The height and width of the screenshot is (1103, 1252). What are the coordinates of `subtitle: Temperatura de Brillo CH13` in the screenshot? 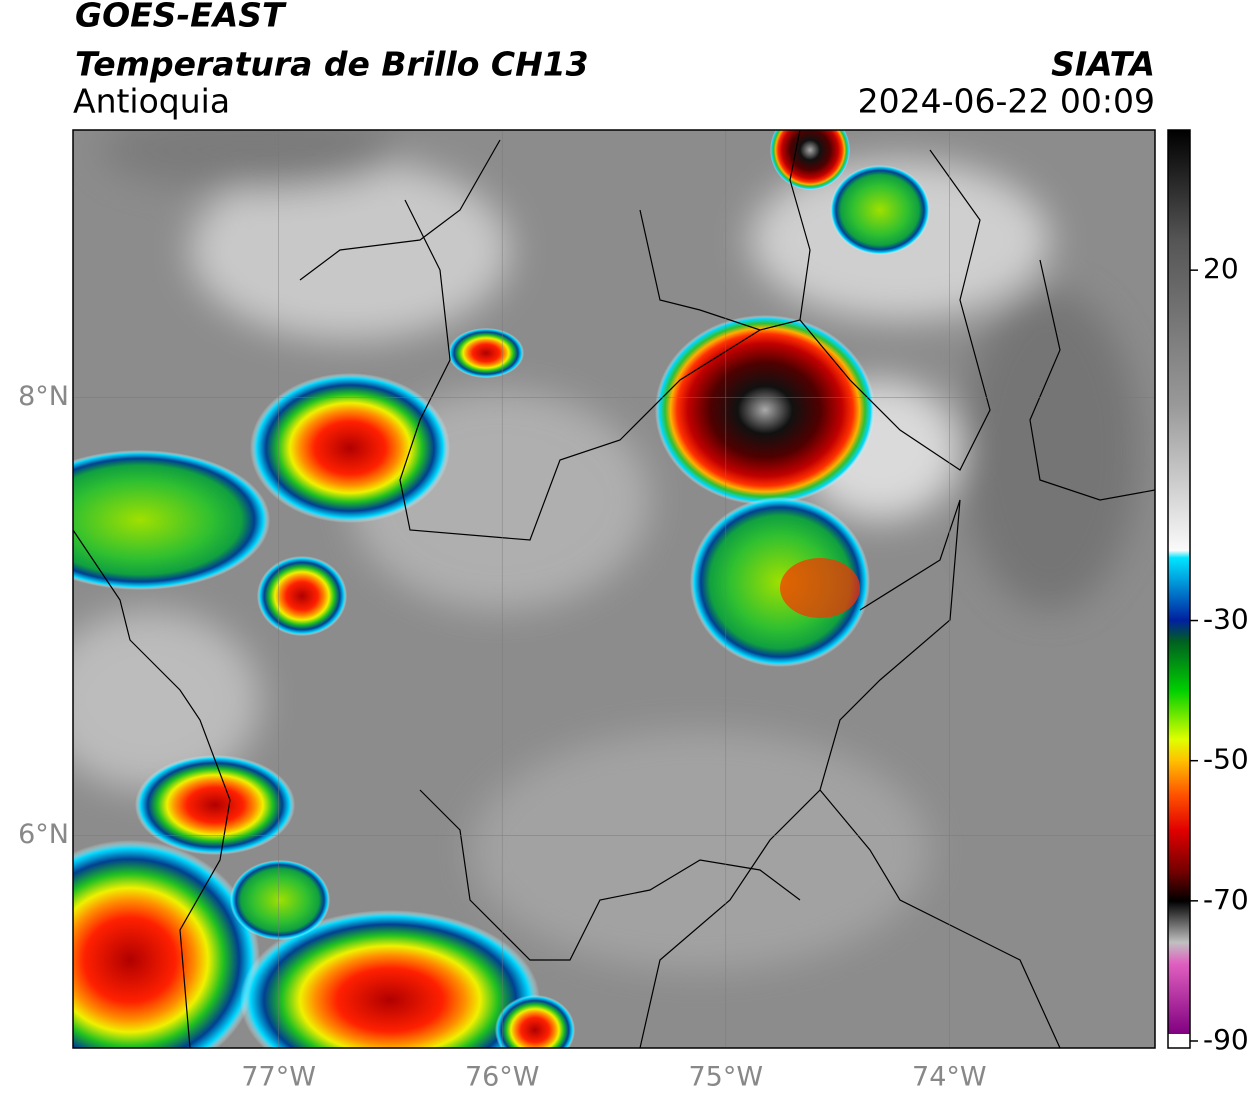 It's located at (332, 64).